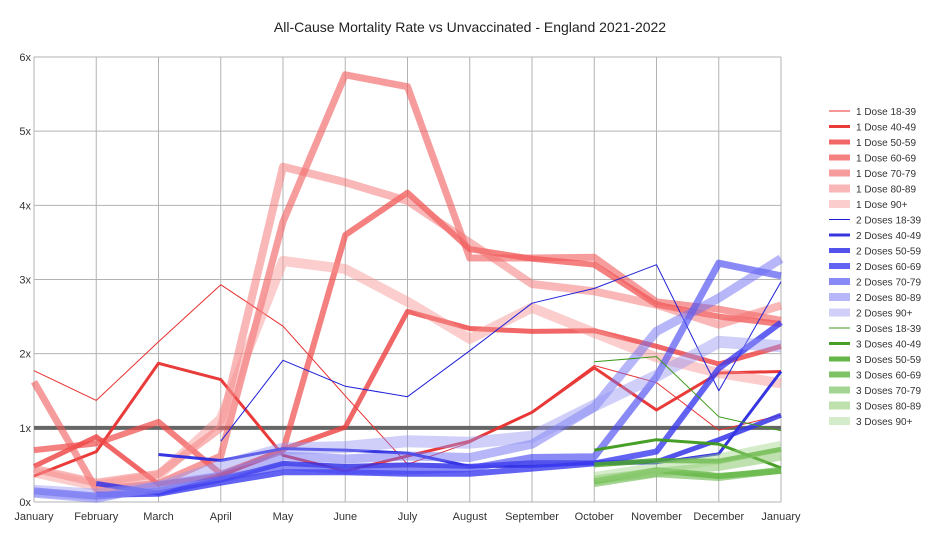 This screenshot has width=938, height=533. Describe the element at coordinates (888, 283) in the screenshot. I see `legend-label: 2 Doses 70-79` at that location.